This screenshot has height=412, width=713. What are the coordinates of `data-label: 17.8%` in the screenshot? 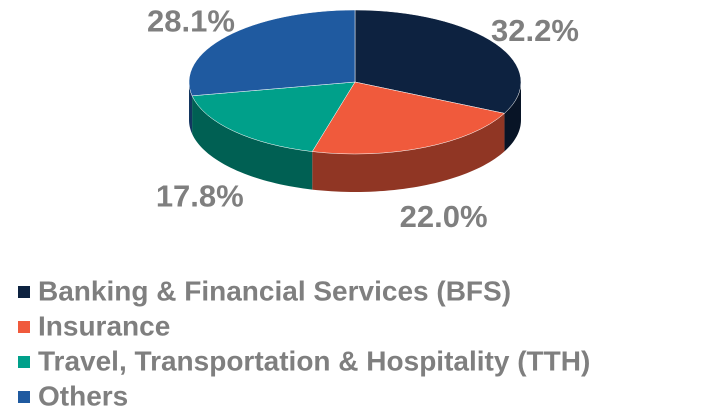 It's located at (200, 195).